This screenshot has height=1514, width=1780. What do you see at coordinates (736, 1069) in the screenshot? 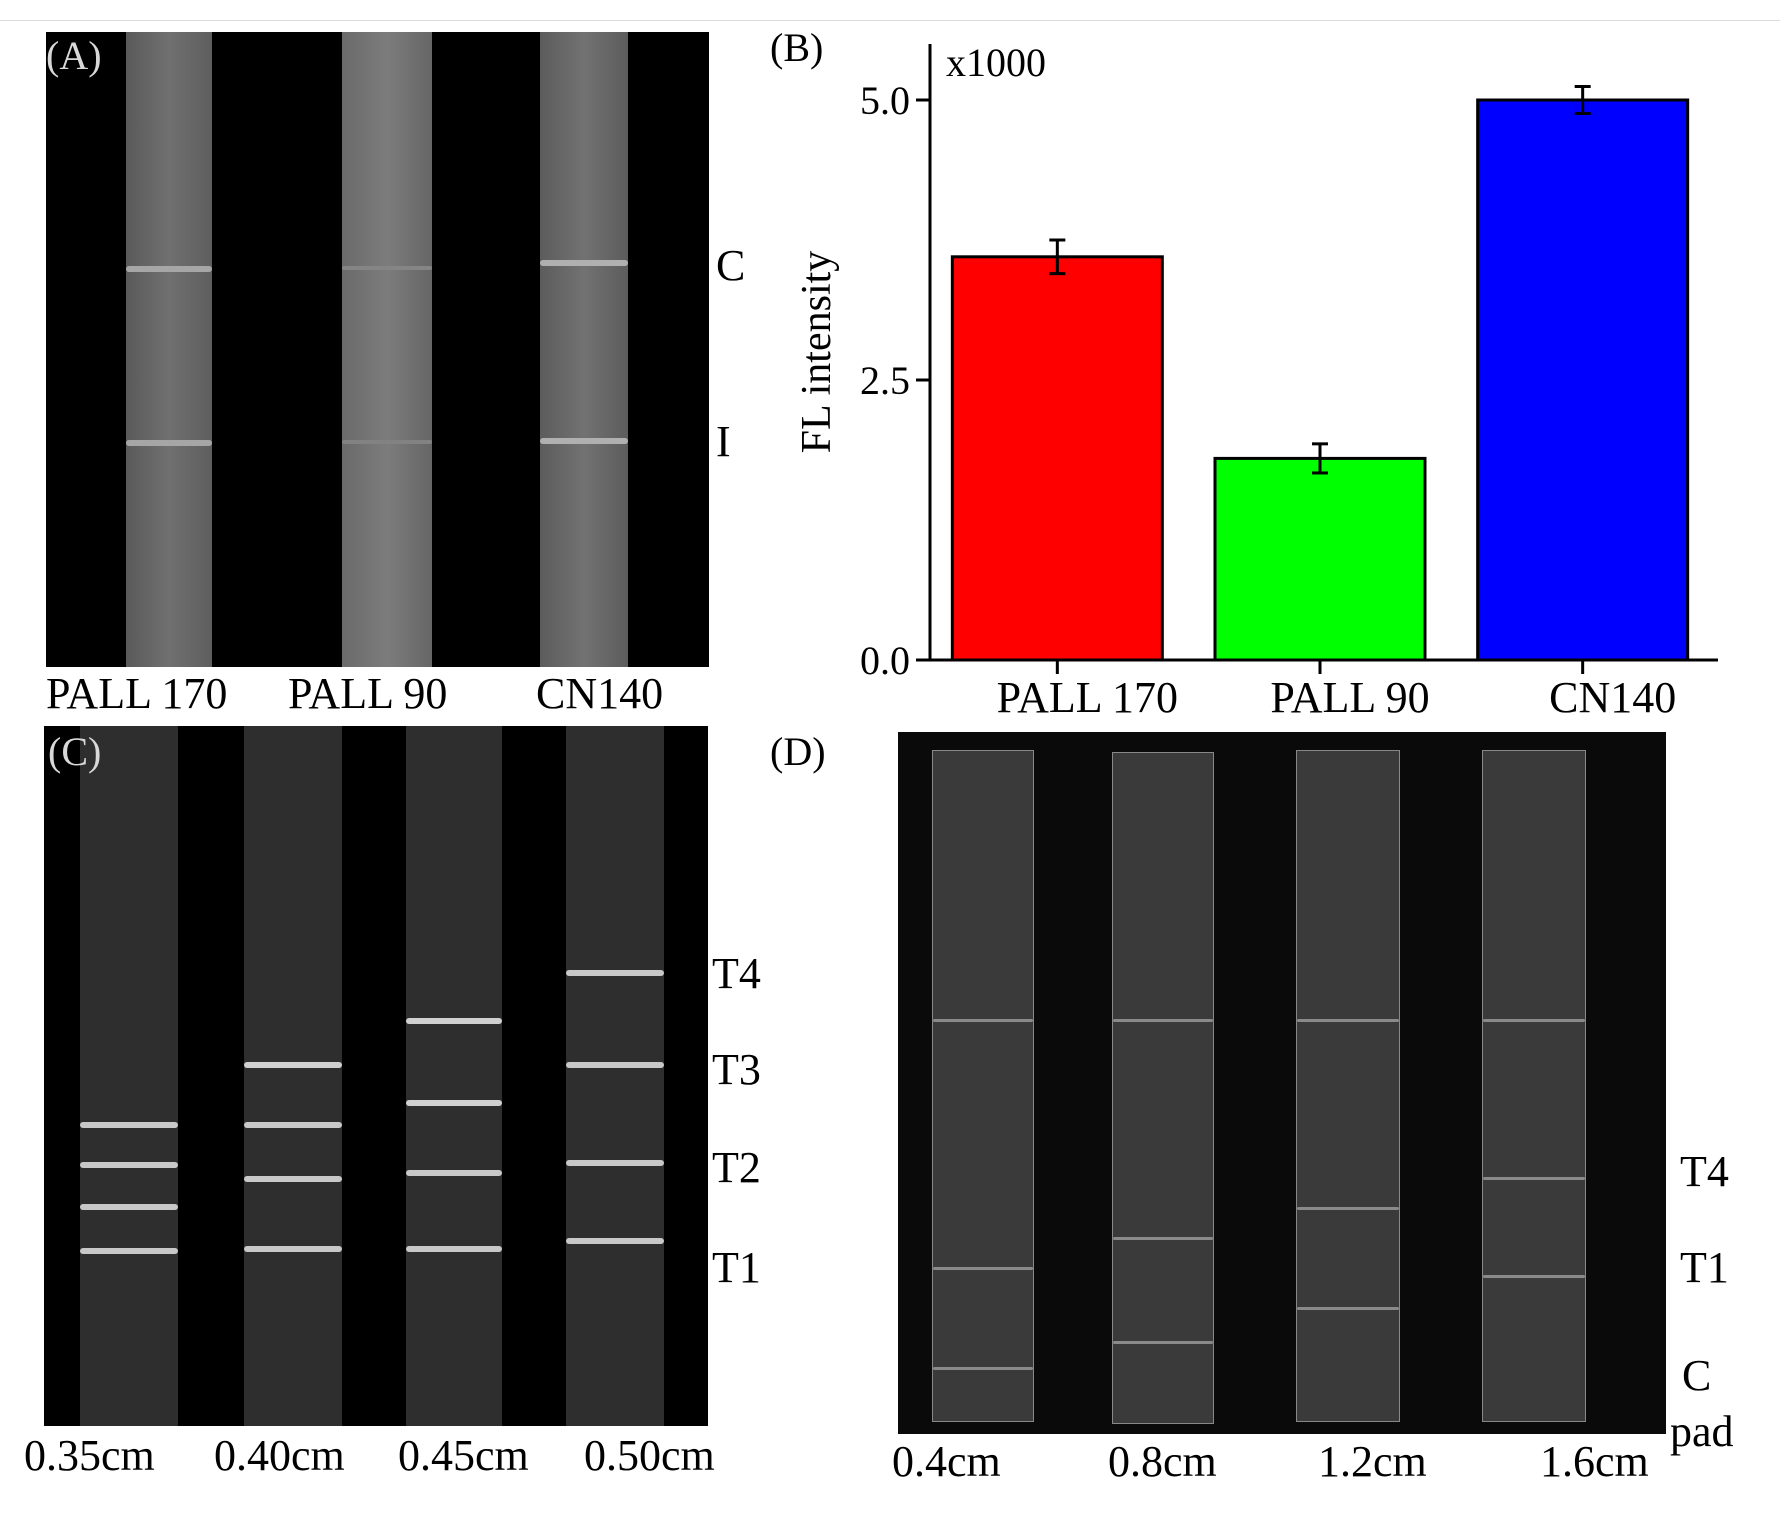
I see `line-label-t3: T3` at bounding box center [736, 1069].